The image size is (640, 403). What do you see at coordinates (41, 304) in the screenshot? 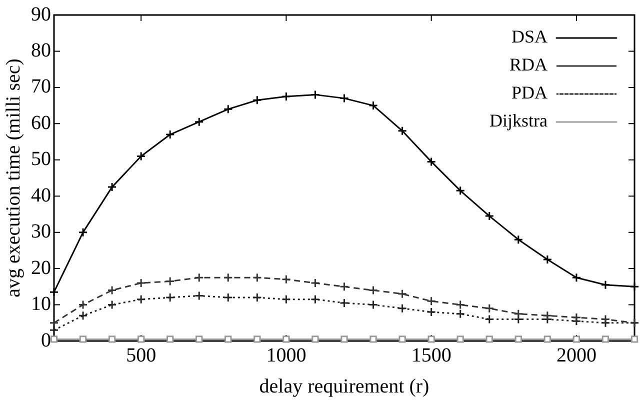
I see `y-tick-label: 10` at bounding box center [41, 304].